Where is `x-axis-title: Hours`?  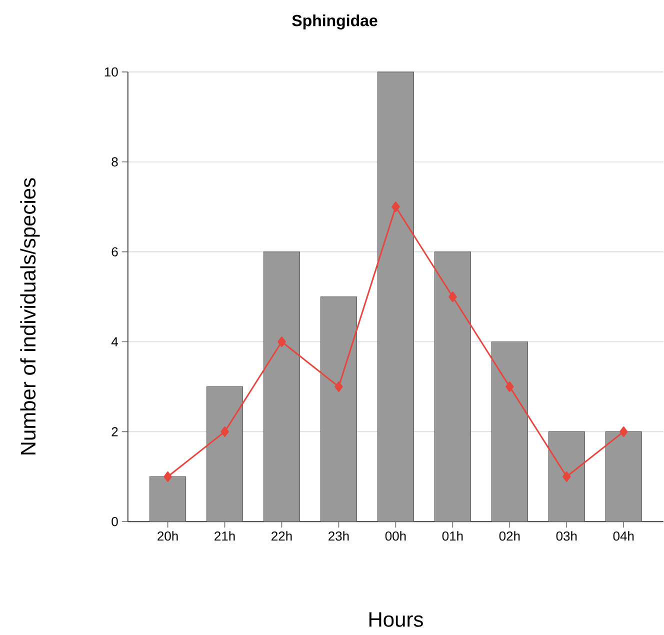
x-axis-title: Hours is located at coordinates (396, 620).